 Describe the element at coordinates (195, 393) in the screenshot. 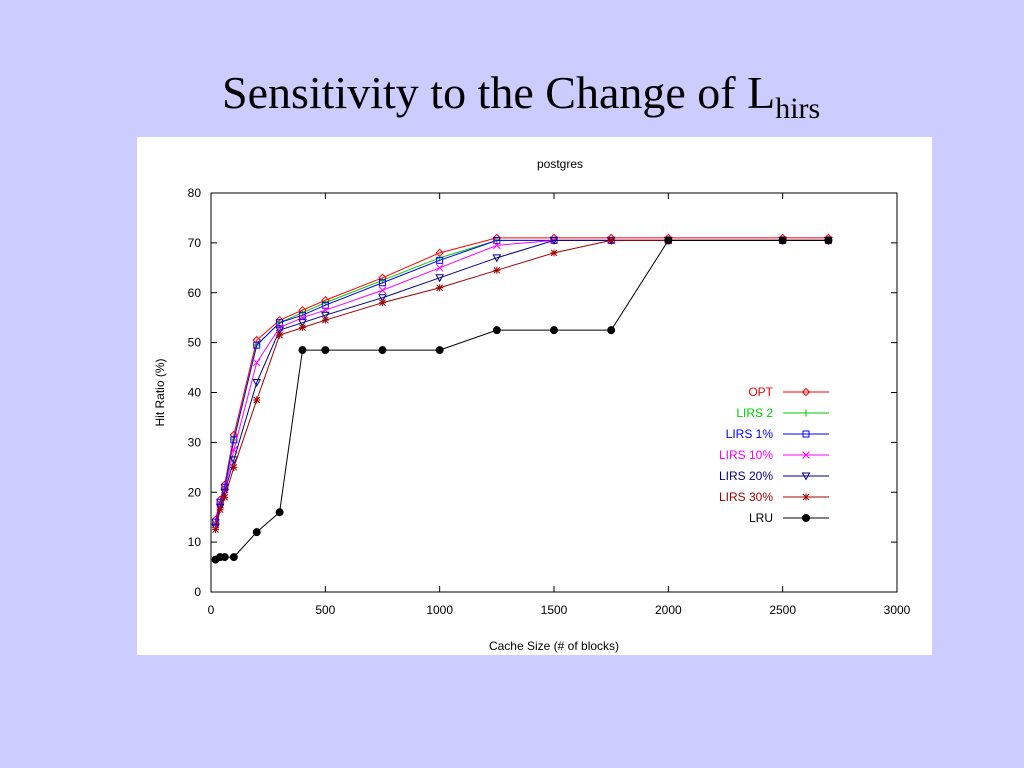

I see `y-tick-label: 40` at that location.